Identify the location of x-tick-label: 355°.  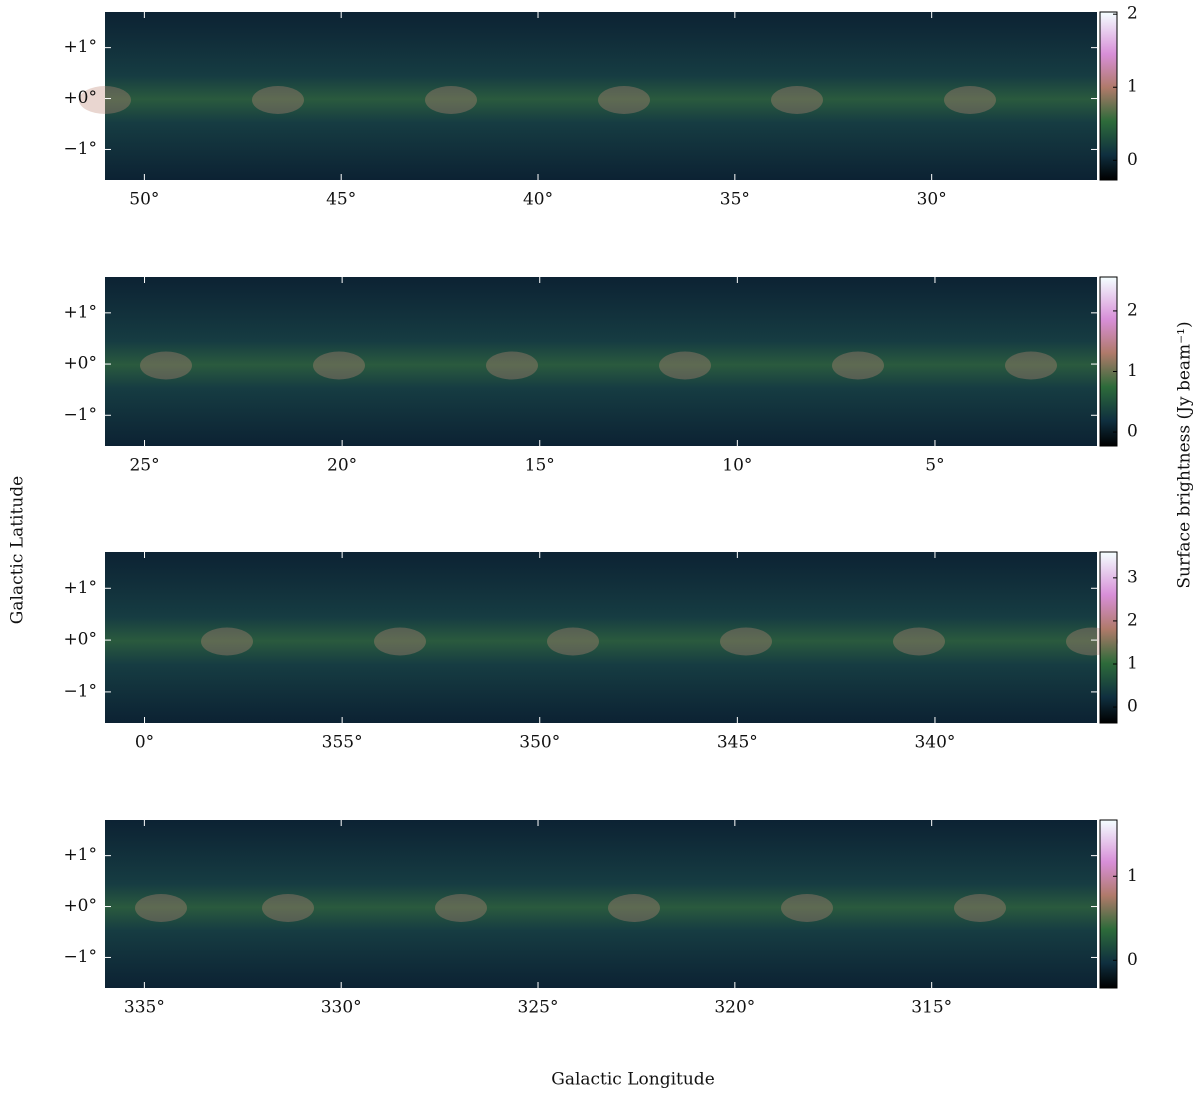
(342, 743).